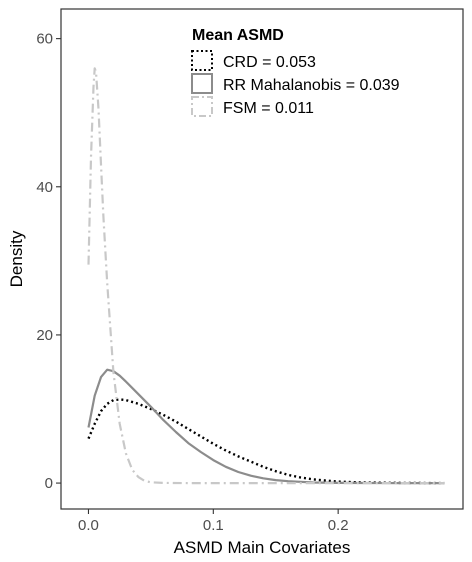 Image resolution: width=472 pixels, height=562 pixels. What do you see at coordinates (16, 258) in the screenshot?
I see `y-axis-title: Density` at bounding box center [16, 258].